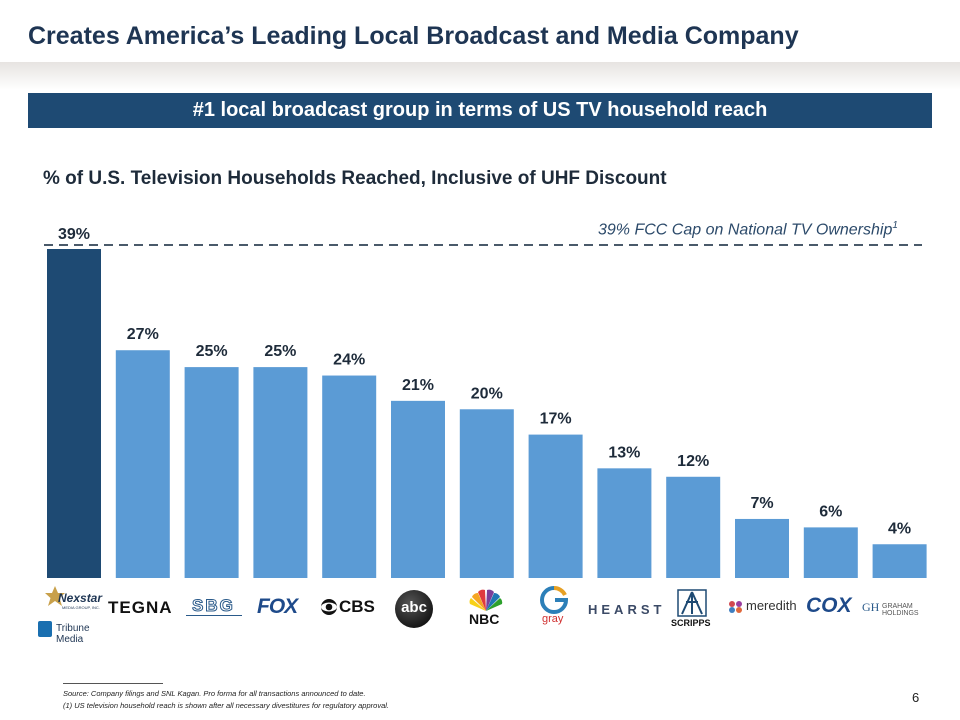 The height and width of the screenshot is (720, 960). Describe the element at coordinates (418, 385) in the screenshot. I see `bar-label-5: 21%` at that location.